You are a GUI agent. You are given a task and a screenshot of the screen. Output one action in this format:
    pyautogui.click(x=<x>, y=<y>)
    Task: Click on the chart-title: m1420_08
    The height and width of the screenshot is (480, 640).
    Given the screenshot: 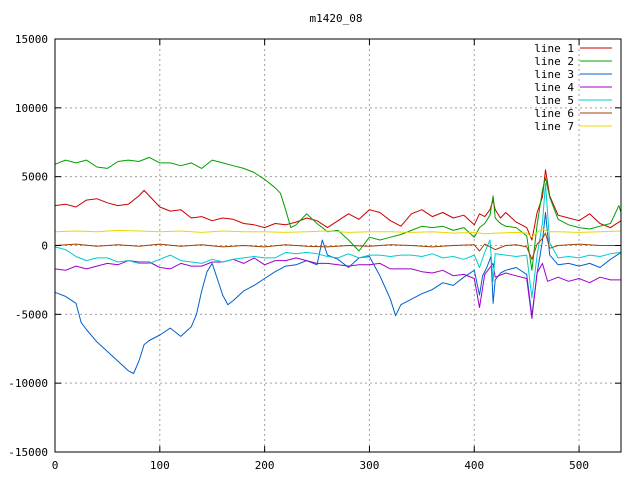 What is the action you would take?
    pyautogui.click(x=336, y=18)
    